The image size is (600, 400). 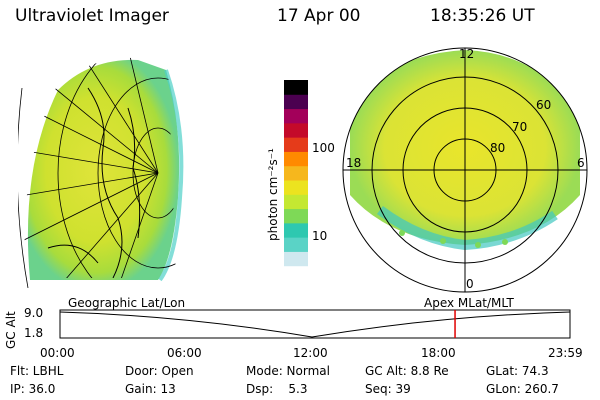 What do you see at coordinates (319, 16) in the screenshot?
I see `date-label: 17 Apr 00` at bounding box center [319, 16].